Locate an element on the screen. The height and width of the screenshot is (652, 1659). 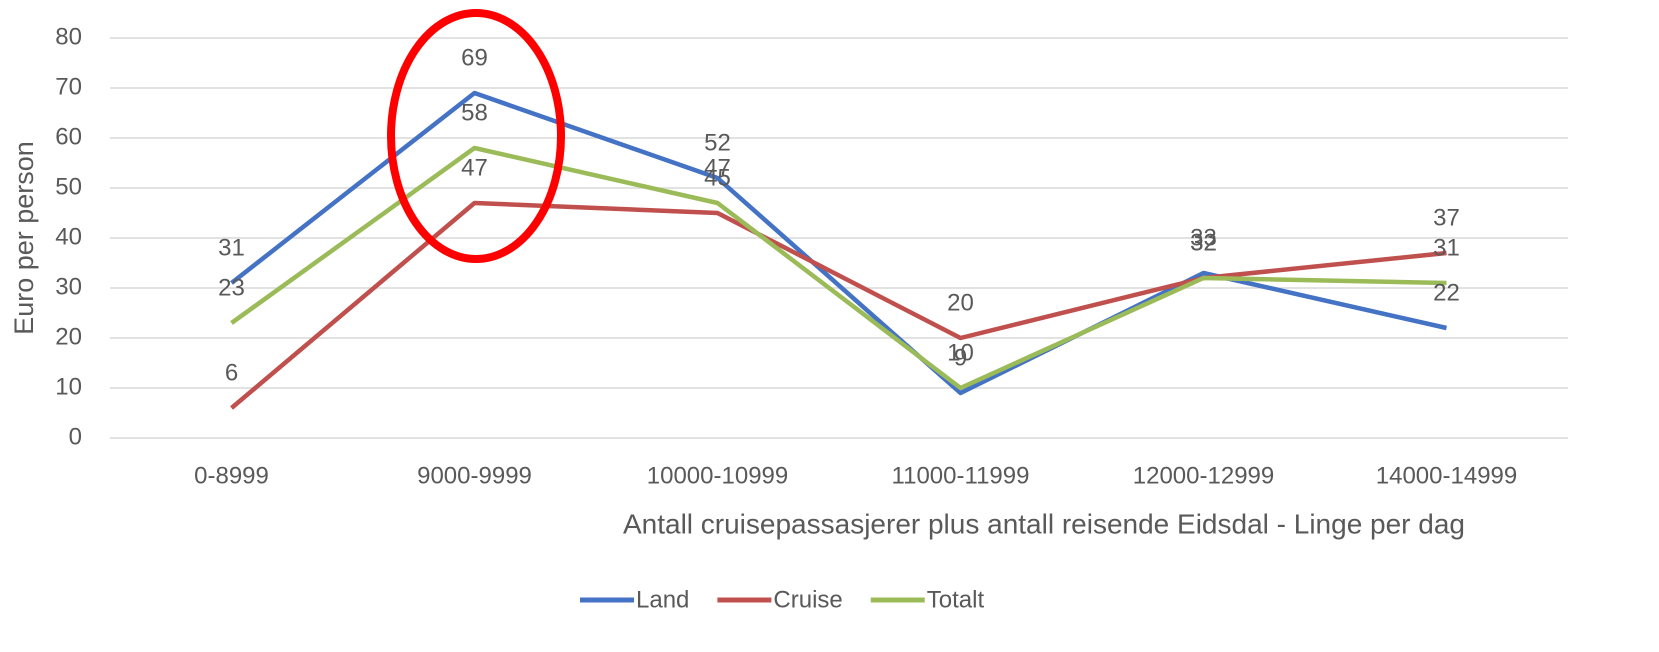
y-axis-label: Euro per person is located at coordinates (24, 238).